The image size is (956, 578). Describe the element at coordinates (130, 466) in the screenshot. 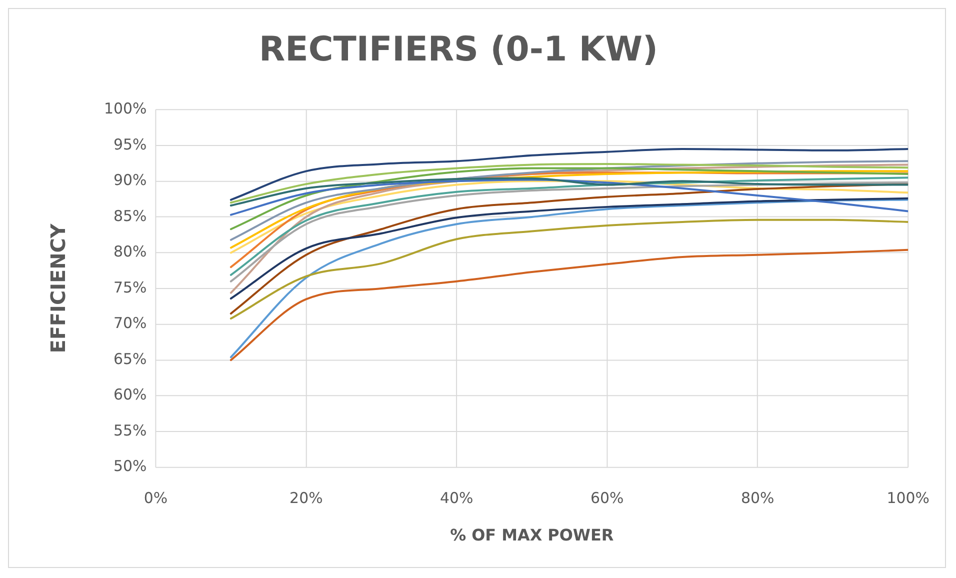

I see `y-tick-label: 50%` at that location.